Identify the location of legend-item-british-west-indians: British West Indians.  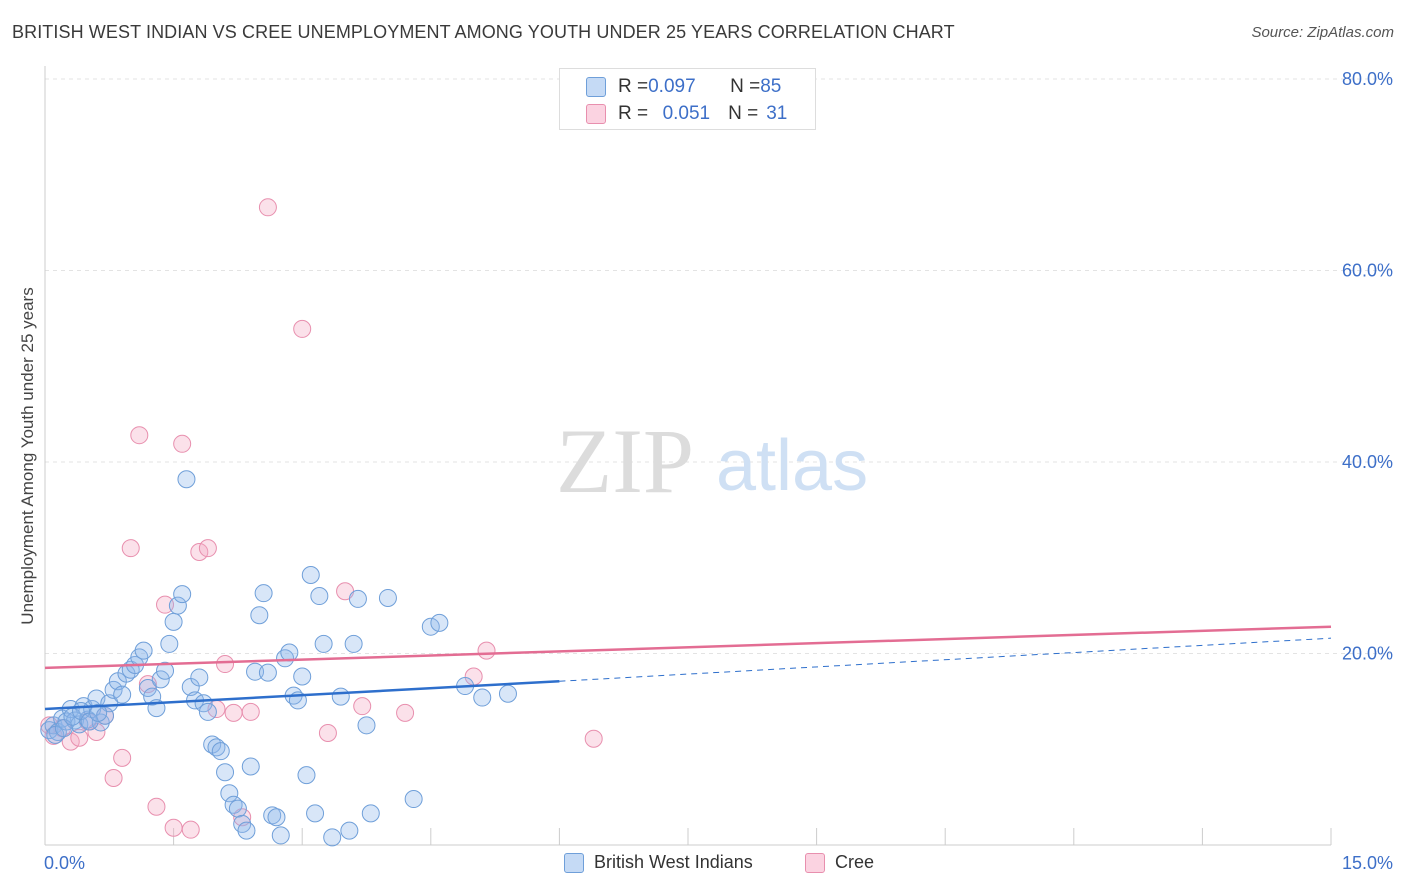
(658, 862).